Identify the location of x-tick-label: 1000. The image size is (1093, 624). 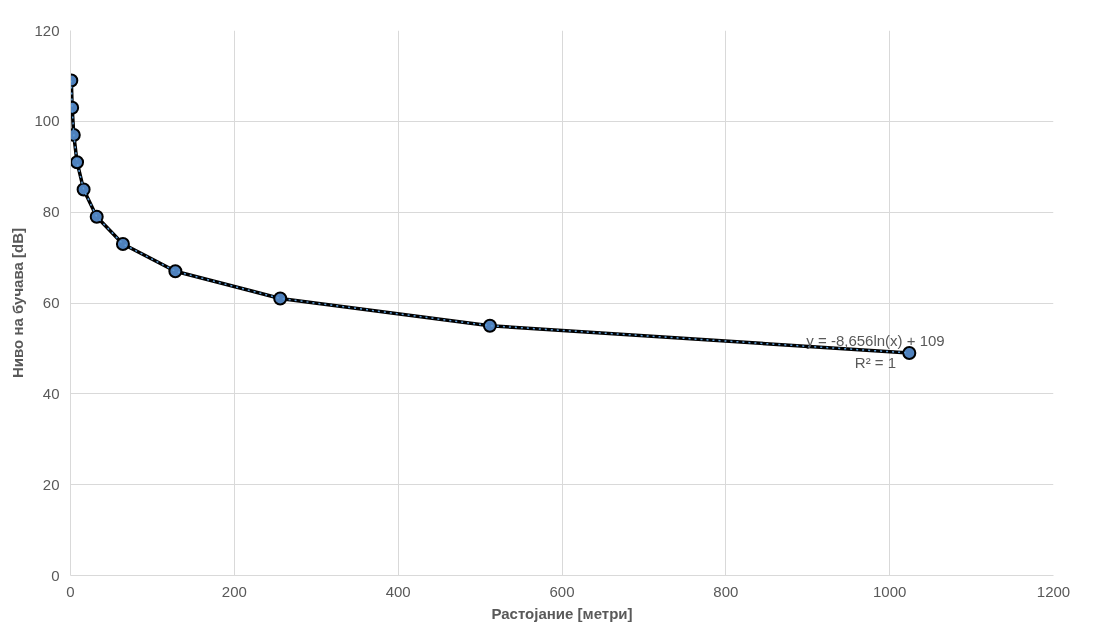
(889, 591).